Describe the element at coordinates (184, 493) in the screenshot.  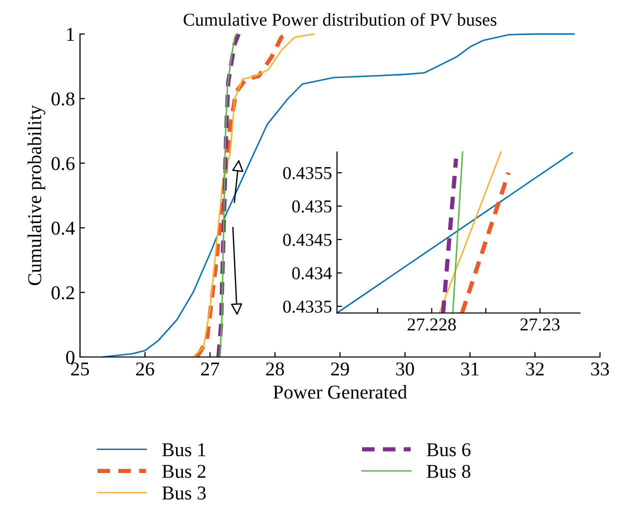
I see `legend-label: Bus 3` at that location.